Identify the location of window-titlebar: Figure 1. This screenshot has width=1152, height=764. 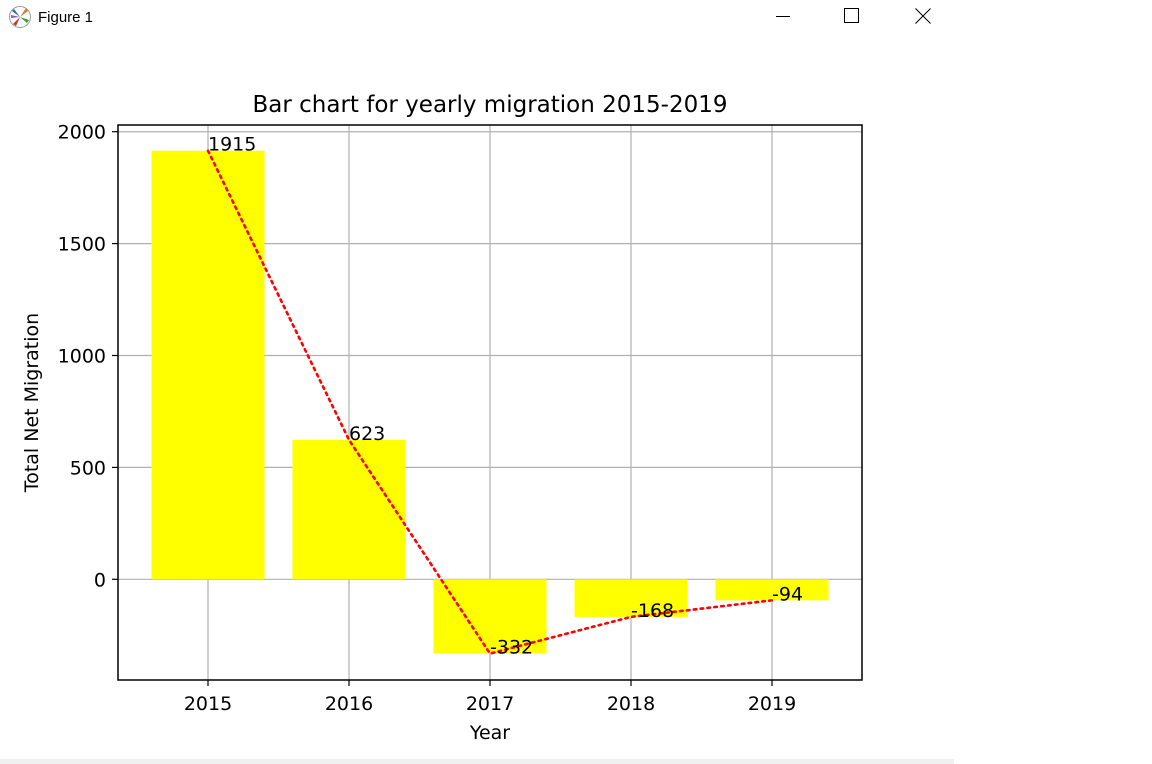
(477, 17).